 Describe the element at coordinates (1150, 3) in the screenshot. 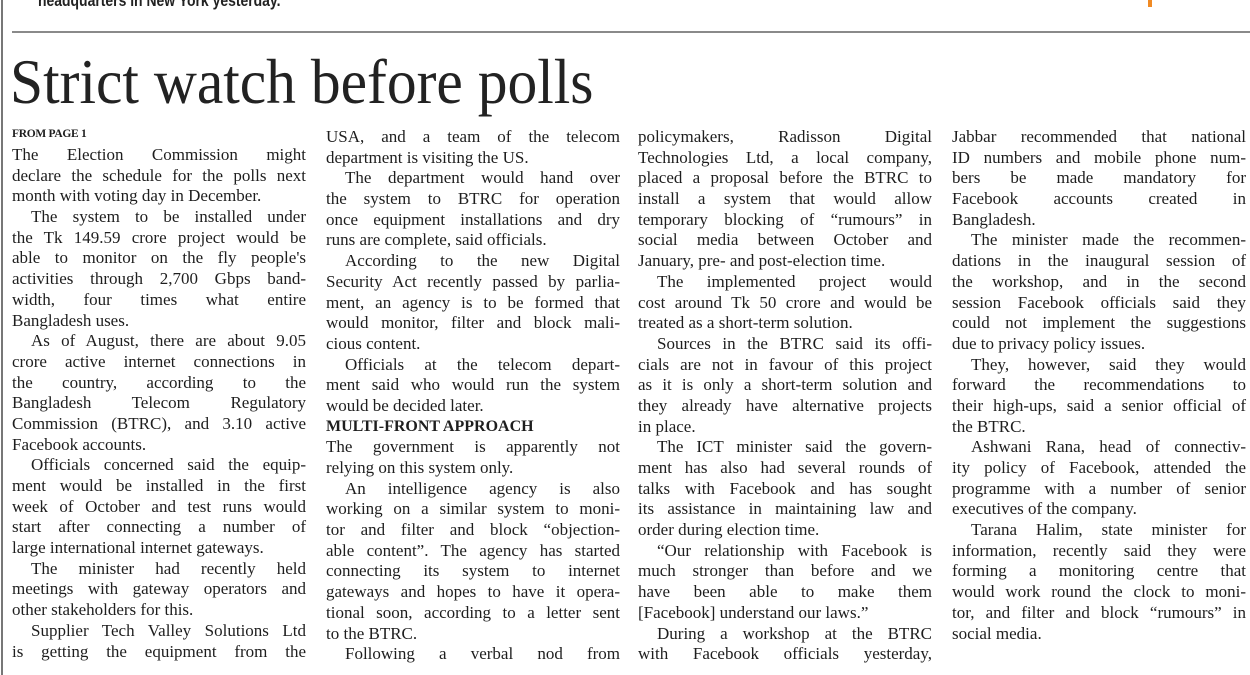

I see `orange-accent-mark` at that location.